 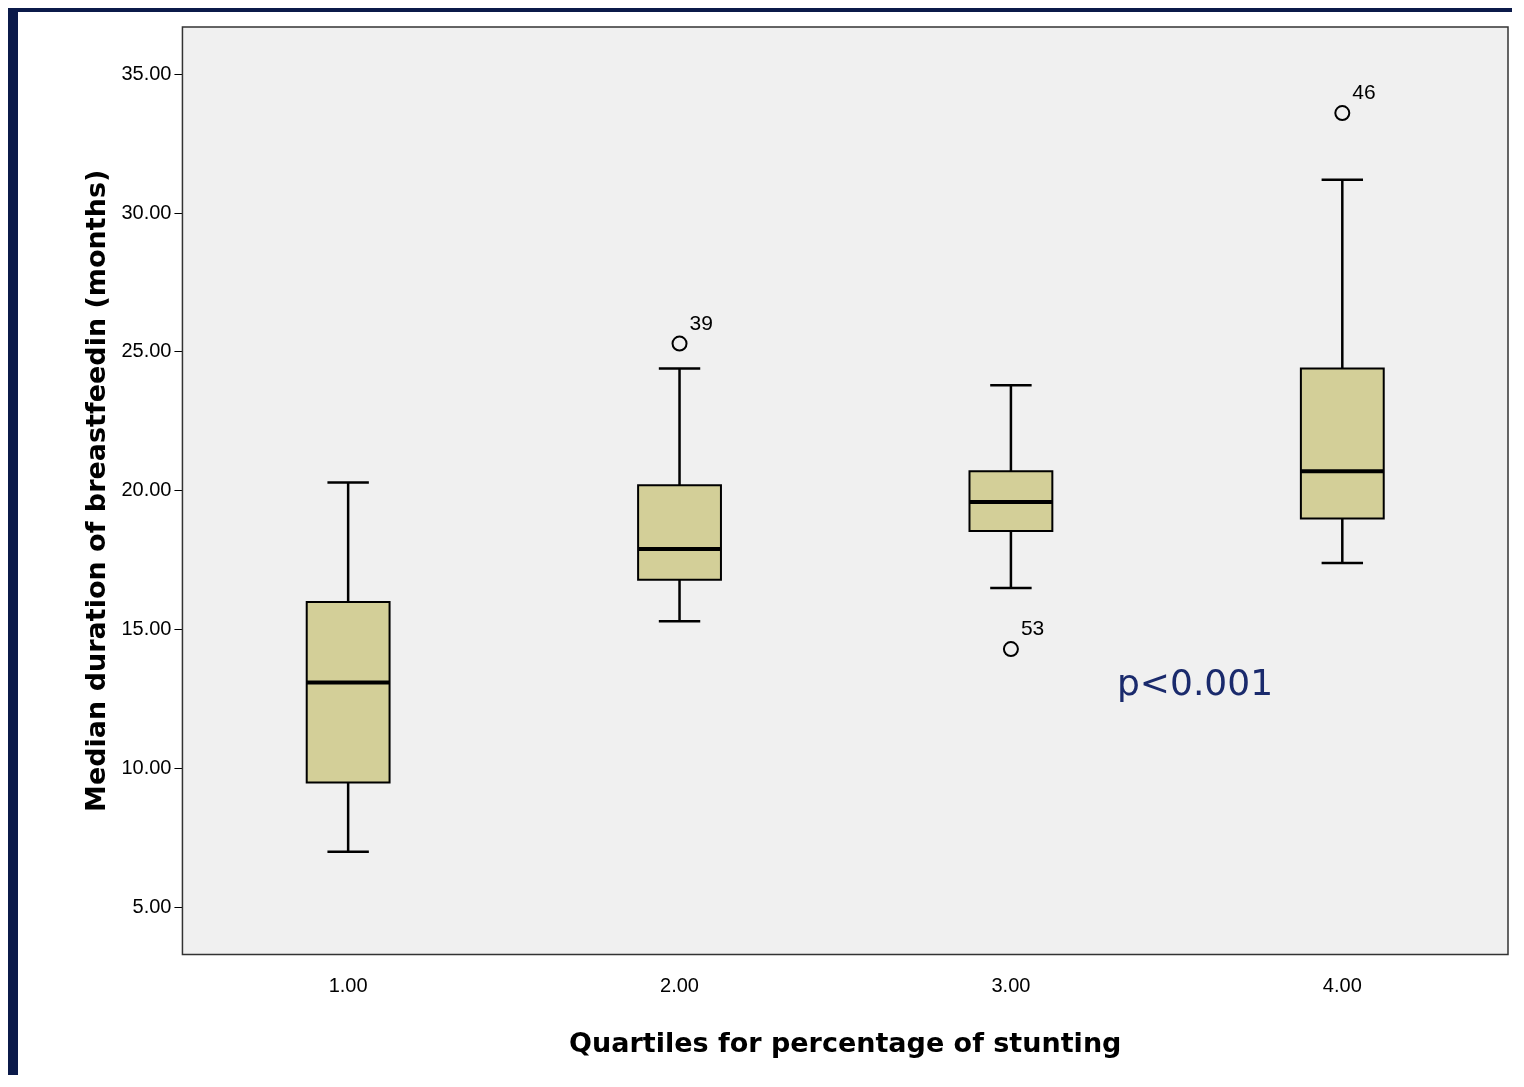 I want to click on annotation: 39, so click(x=701, y=322).